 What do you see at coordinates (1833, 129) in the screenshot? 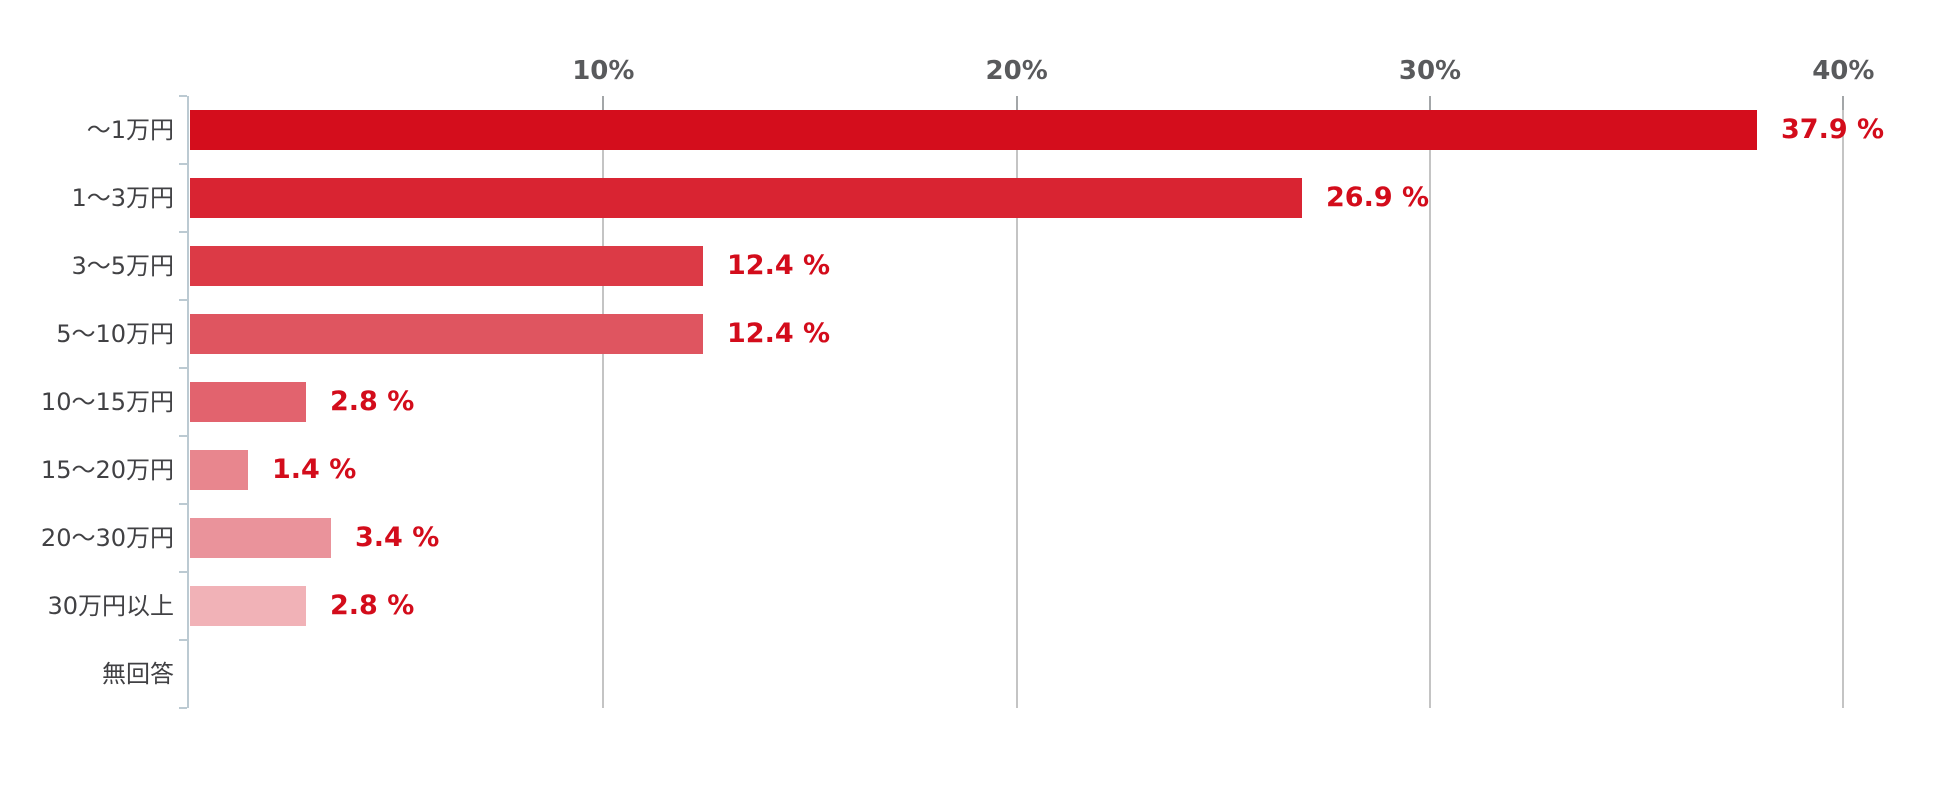
I see `value-label: 37.9 %` at bounding box center [1833, 129].